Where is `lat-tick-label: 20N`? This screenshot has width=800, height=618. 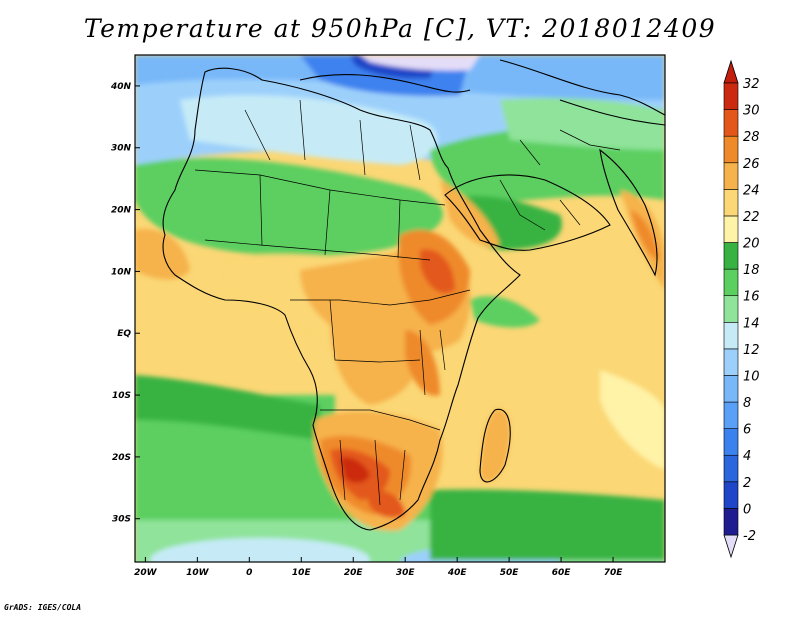
lat-tick-label: 20N is located at coordinates (121, 211).